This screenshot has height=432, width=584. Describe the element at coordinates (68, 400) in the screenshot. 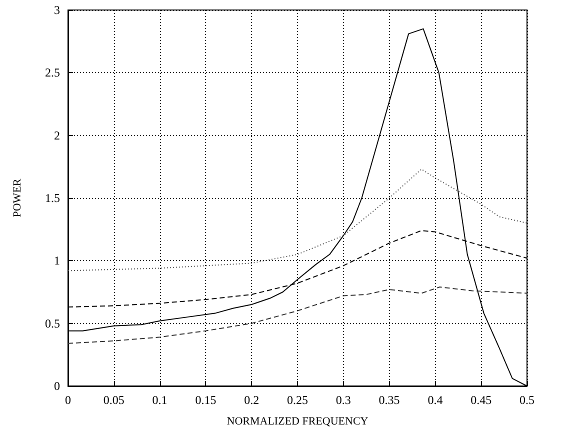

I see `x-tick-label: 0` at that location.